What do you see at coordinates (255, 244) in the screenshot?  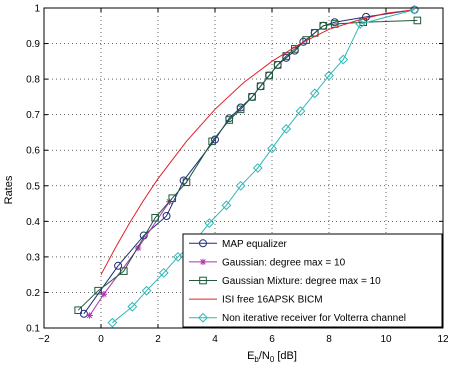 I see `legend-label: MAP equalizer` at bounding box center [255, 244].